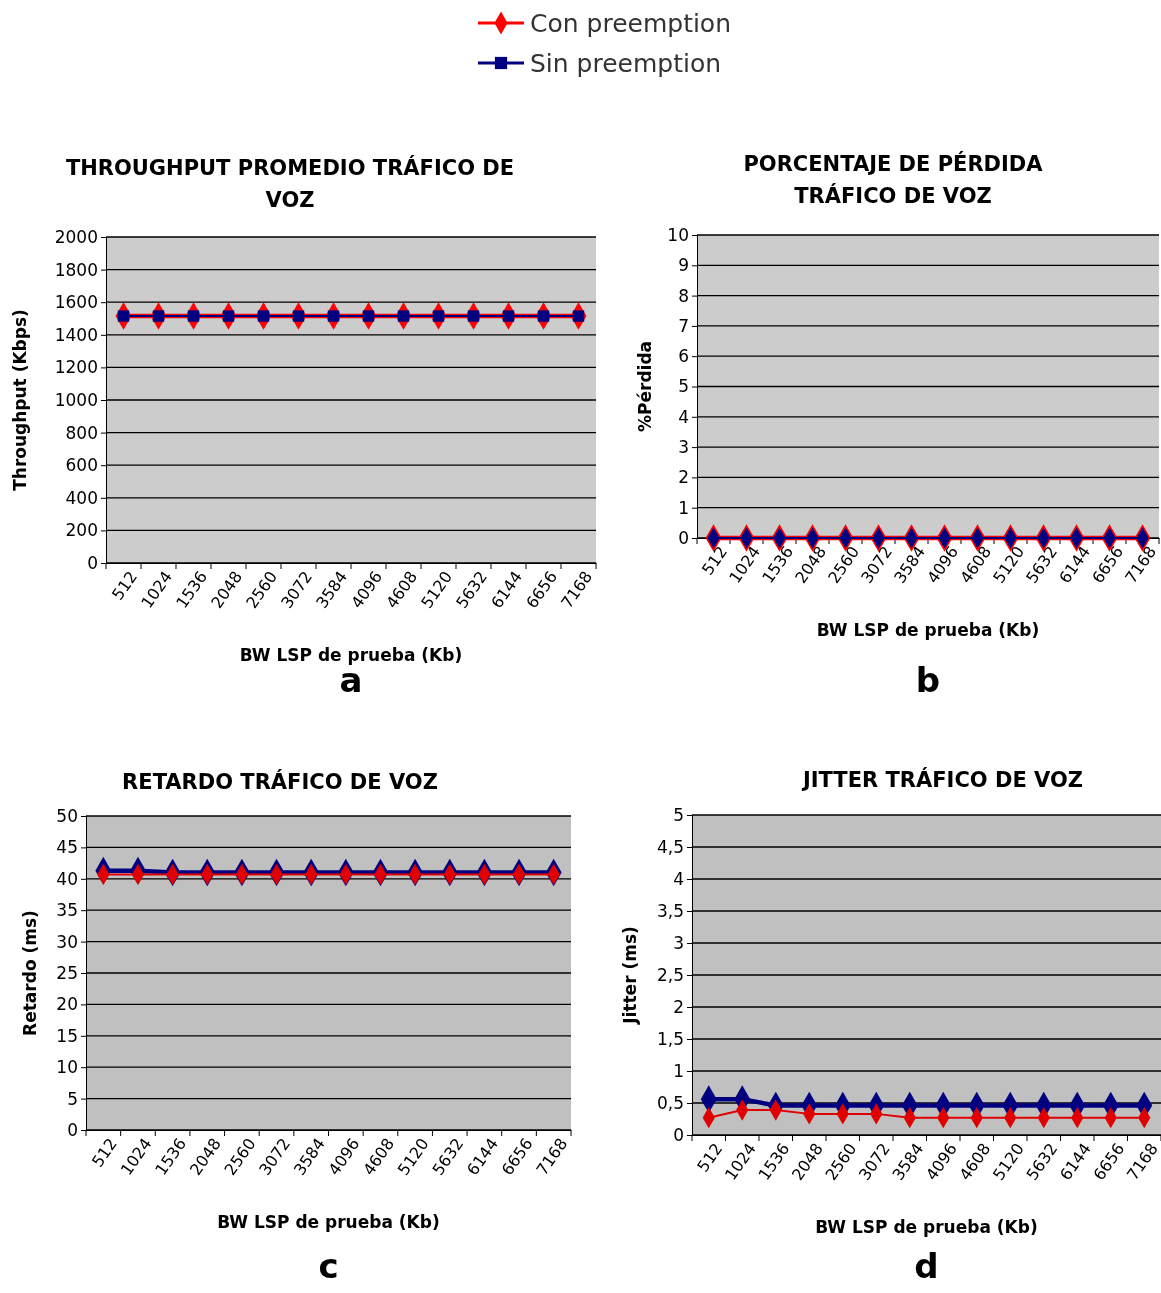 The width and height of the screenshot is (1161, 1293). What do you see at coordinates (670, 1038) in the screenshot?
I see `y-tick-label: 1,5` at bounding box center [670, 1038].